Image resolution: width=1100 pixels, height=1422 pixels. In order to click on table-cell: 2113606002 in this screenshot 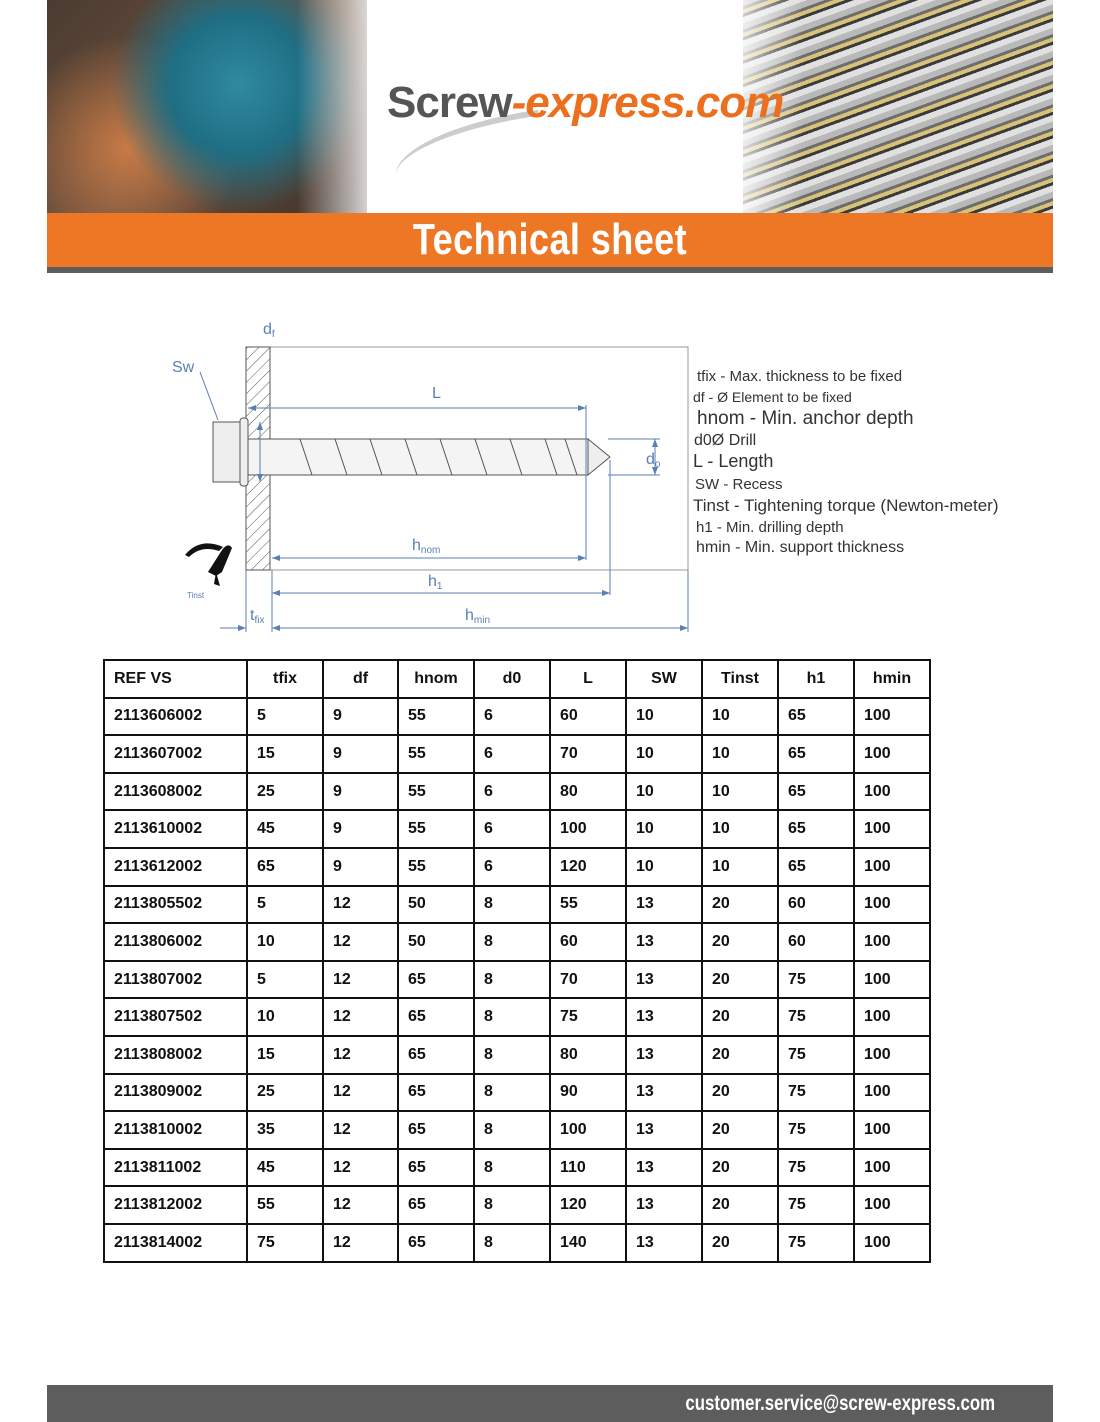, I will do `click(175, 716)`.